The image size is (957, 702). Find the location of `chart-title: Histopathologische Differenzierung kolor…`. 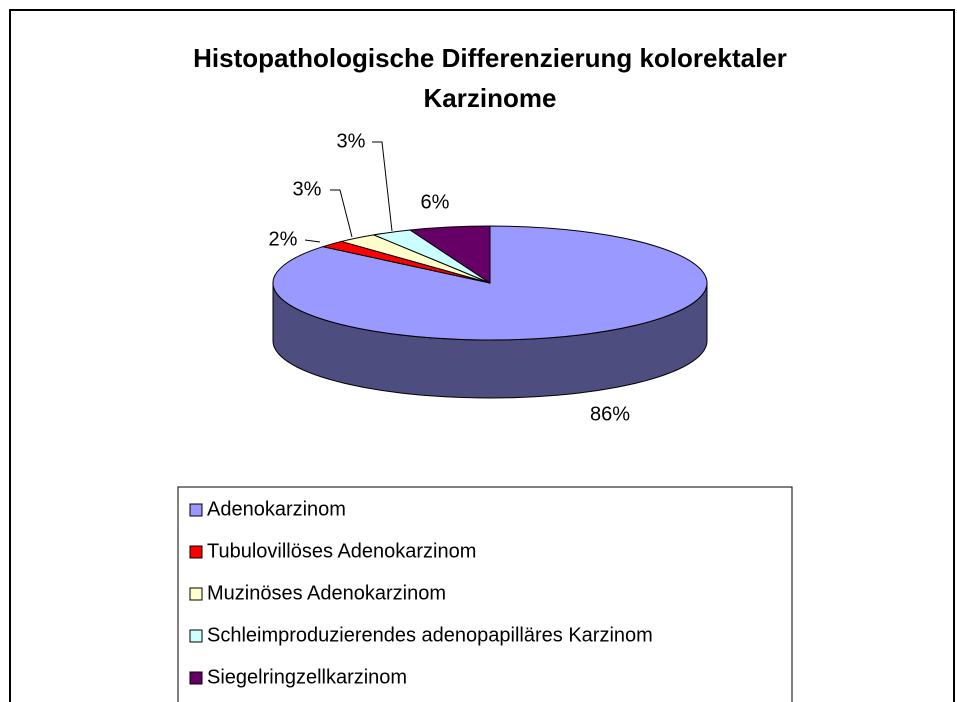

chart-title: Histopathologische Differenzierung kolor… is located at coordinates (490, 78).